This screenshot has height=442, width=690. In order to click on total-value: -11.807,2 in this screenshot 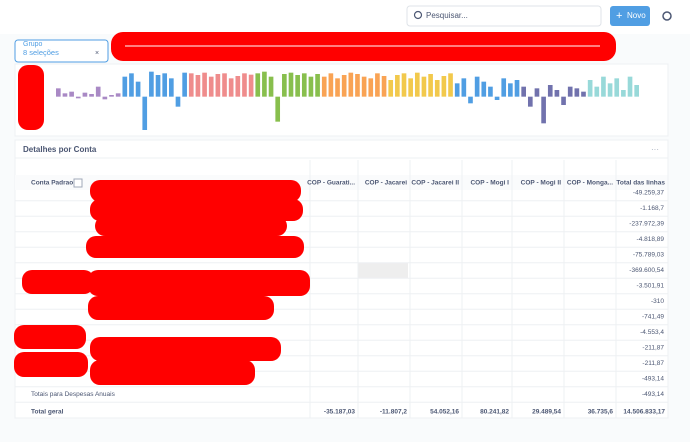, I will do `click(393, 412)`.